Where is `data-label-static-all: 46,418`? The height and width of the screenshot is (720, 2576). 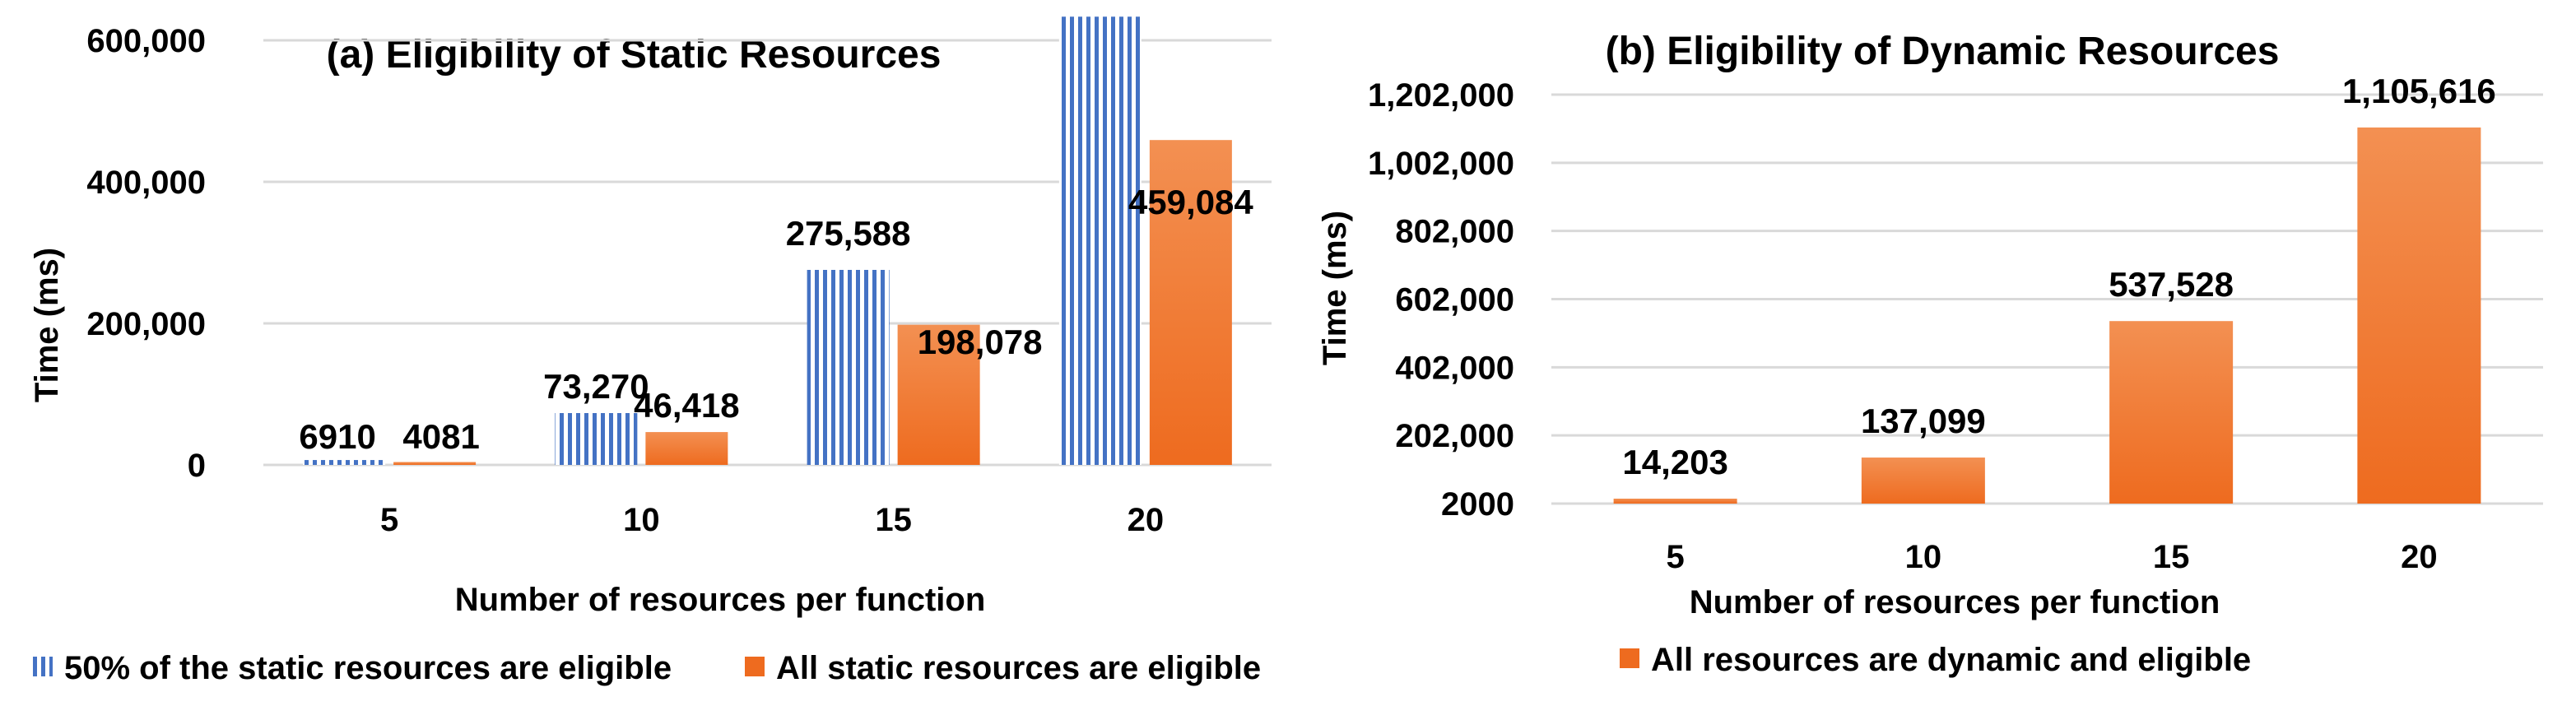 data-label-static-all: 46,418 is located at coordinates (686, 405).